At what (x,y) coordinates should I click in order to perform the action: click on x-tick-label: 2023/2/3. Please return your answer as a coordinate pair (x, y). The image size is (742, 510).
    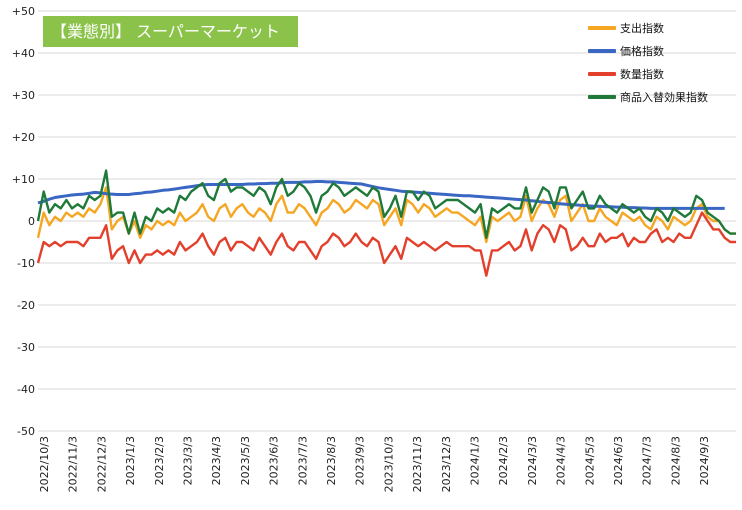
    Looking at the image, I should click on (159, 460).